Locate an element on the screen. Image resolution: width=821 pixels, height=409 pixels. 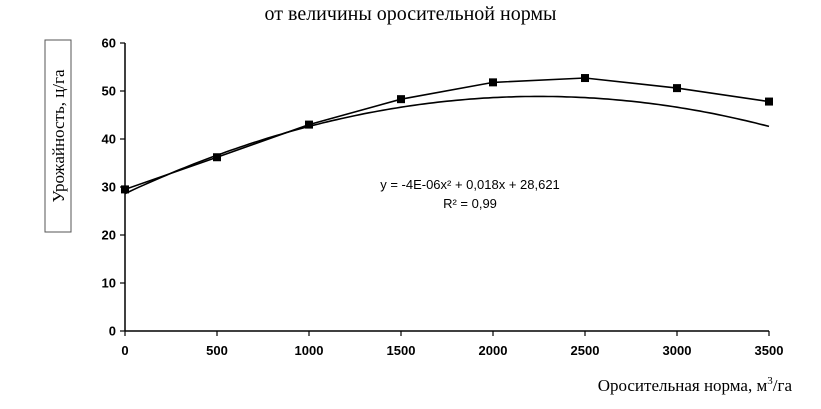
x-tick-label: 3000 is located at coordinates (677, 350).